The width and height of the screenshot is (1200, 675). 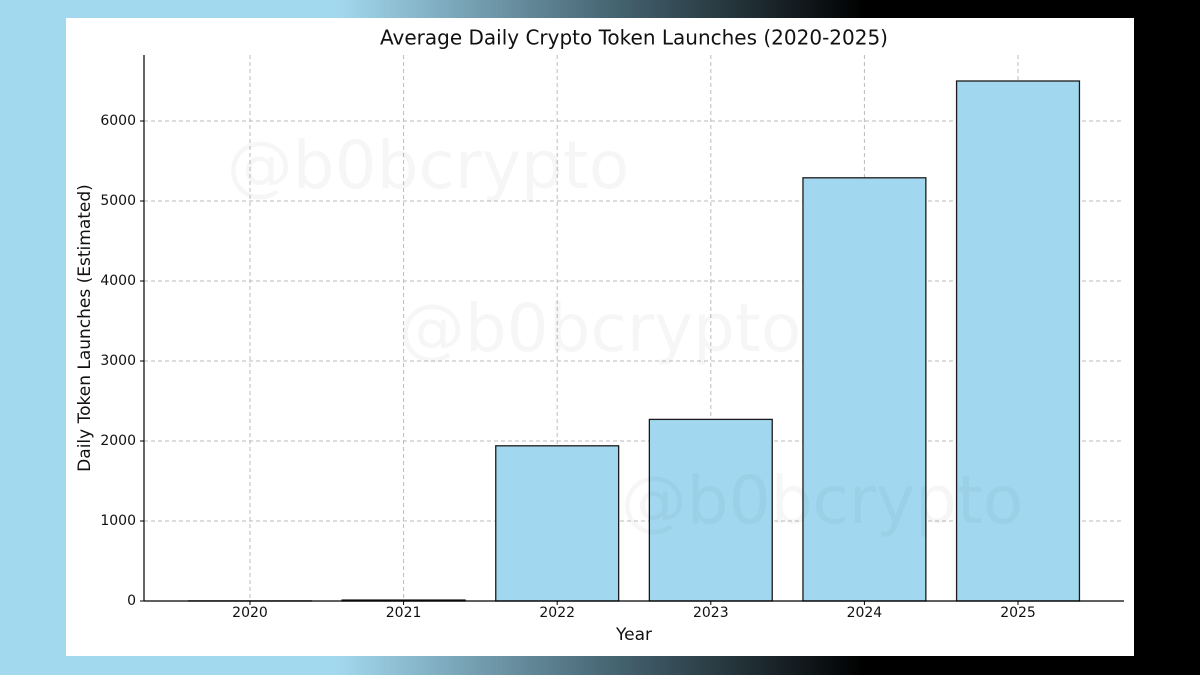 I want to click on y-axis-label: Daily Token Launches (Estimated), so click(x=85, y=328).